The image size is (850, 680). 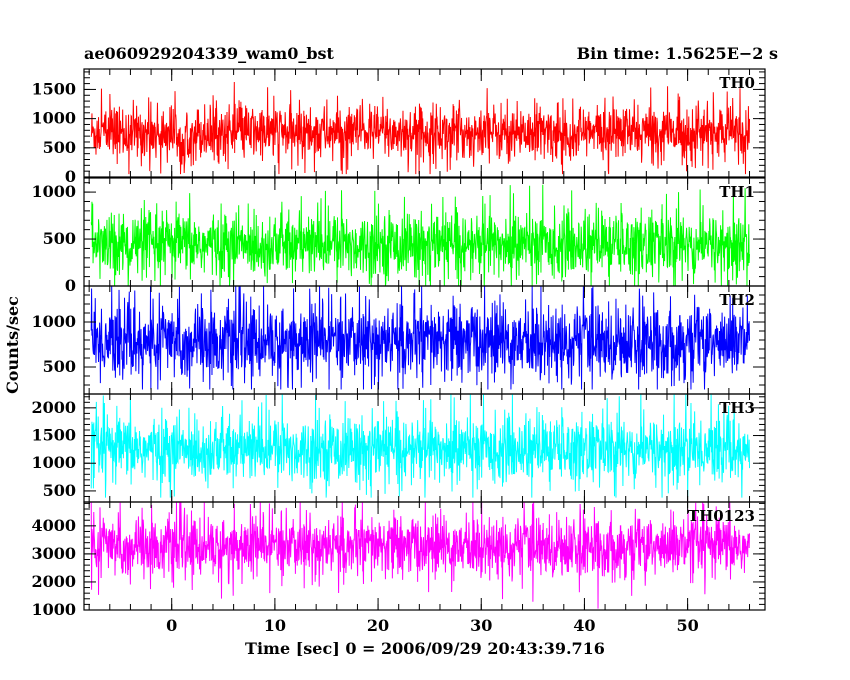 What do you see at coordinates (721, 516) in the screenshot?
I see `panel-label-th0123: TH0123` at bounding box center [721, 516].